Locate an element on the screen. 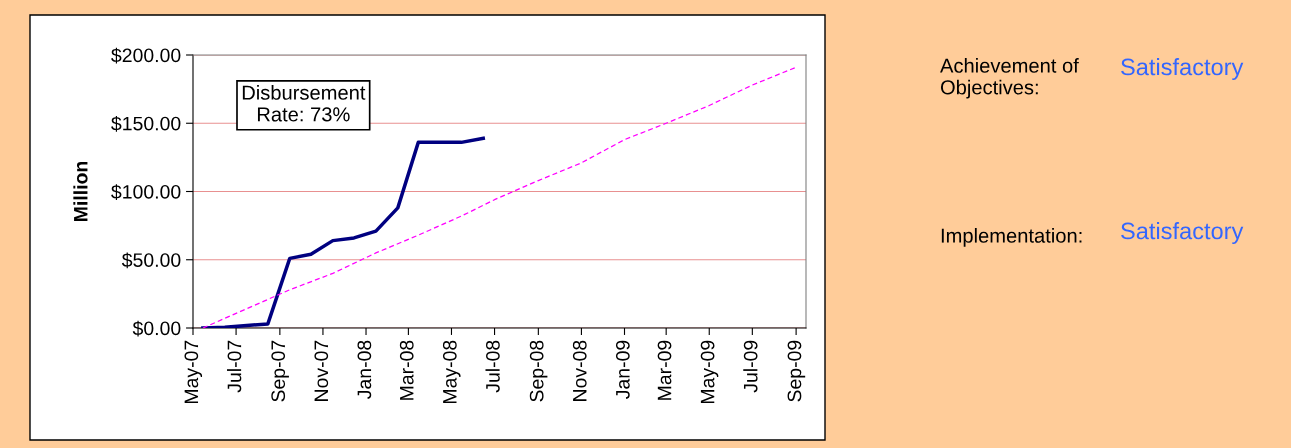 The height and width of the screenshot is (448, 1291). x-tick-label: Nov-07 is located at coordinates (321, 370).